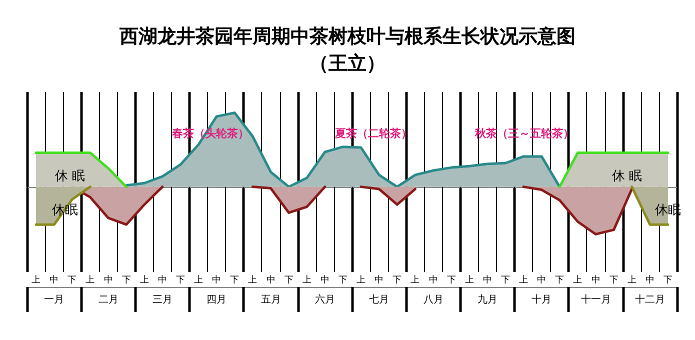 This screenshot has height=340, width=695. Describe the element at coordinates (324, 300) in the screenshot. I see `text: 六月` at that location.